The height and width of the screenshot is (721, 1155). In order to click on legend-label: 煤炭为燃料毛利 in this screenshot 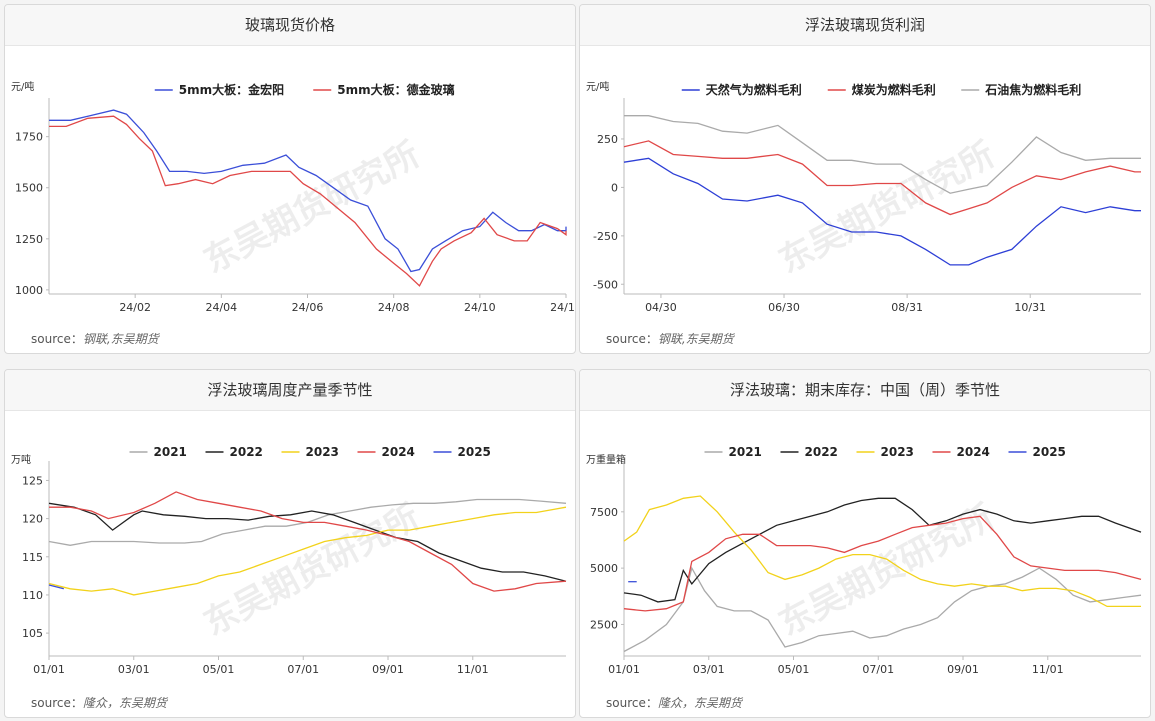, I will do `click(894, 89)`.